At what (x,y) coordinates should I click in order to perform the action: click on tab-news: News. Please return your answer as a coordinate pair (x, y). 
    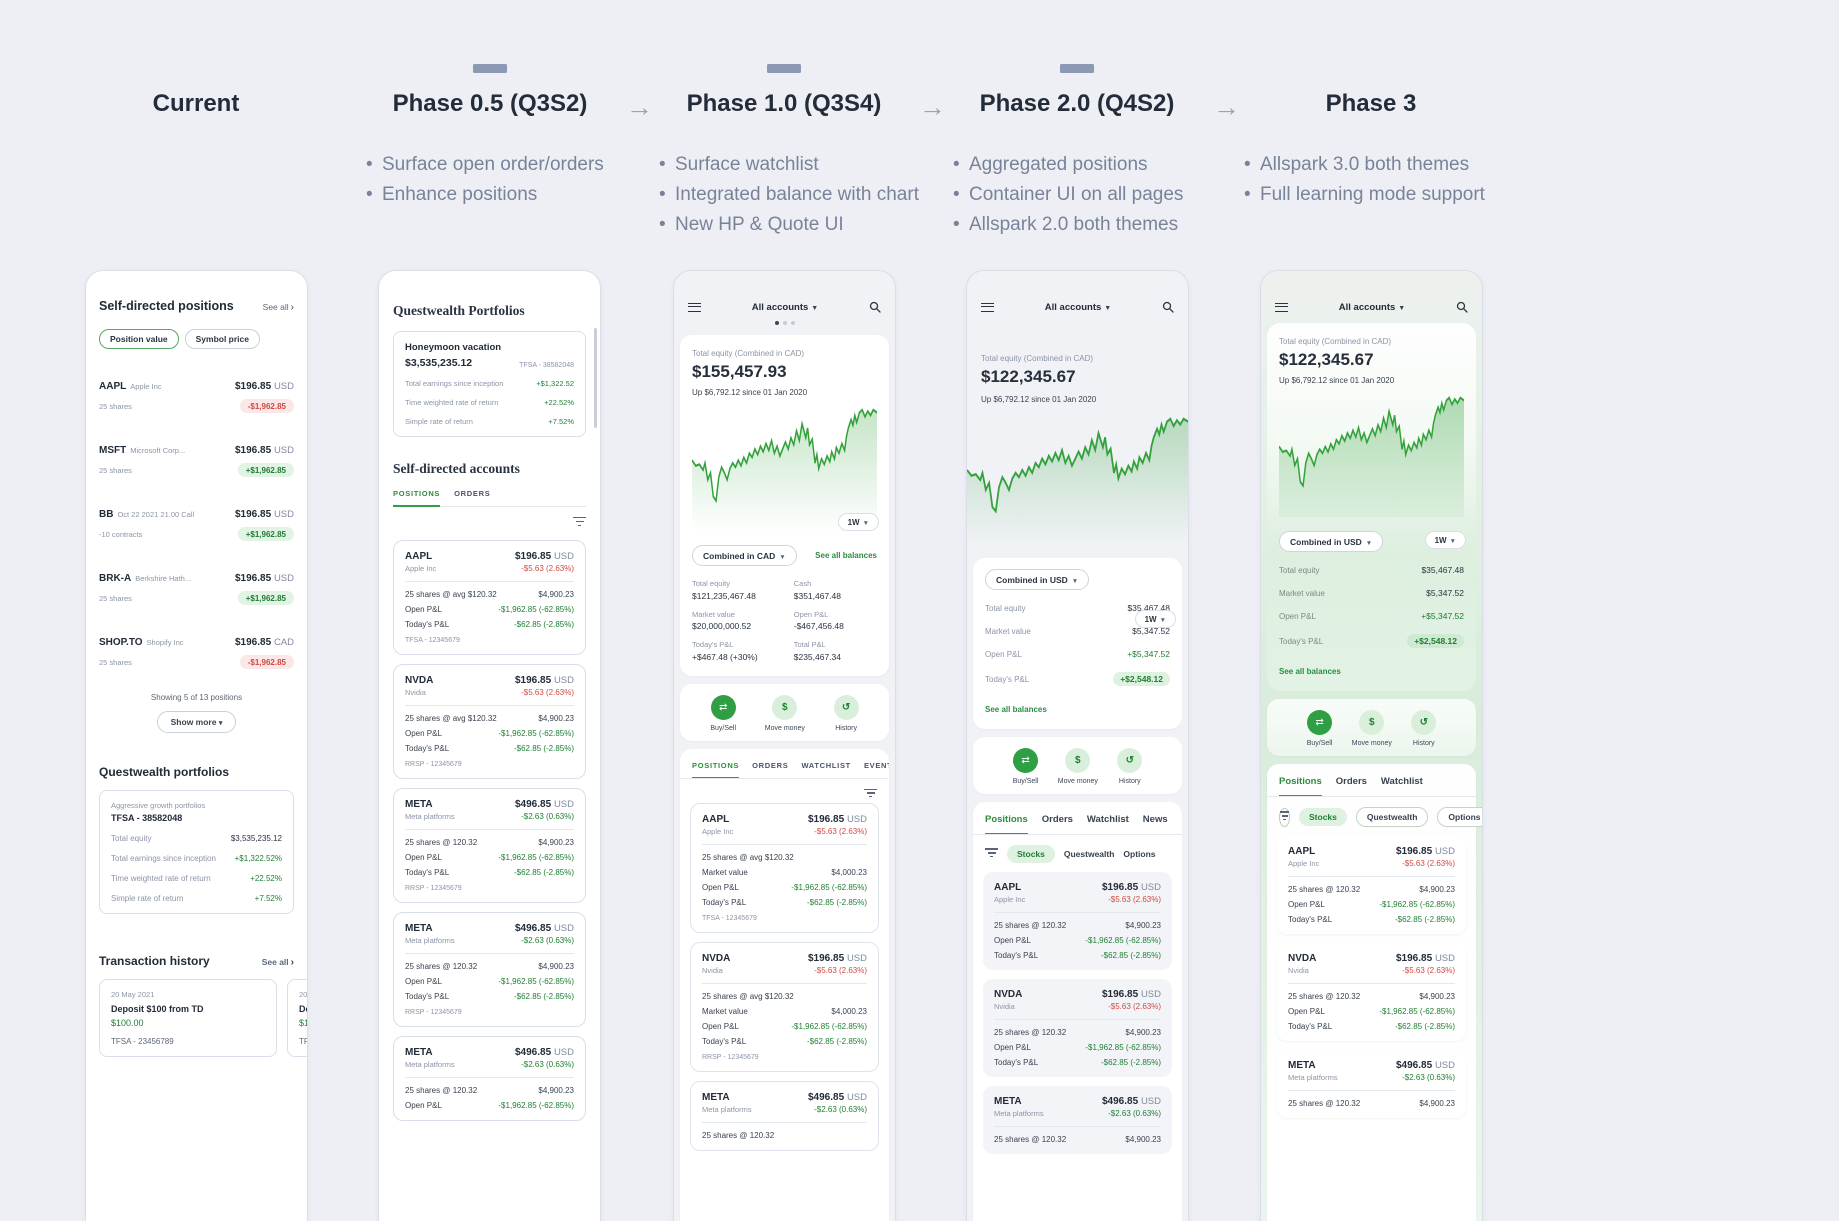
    Looking at the image, I should click on (1155, 819).